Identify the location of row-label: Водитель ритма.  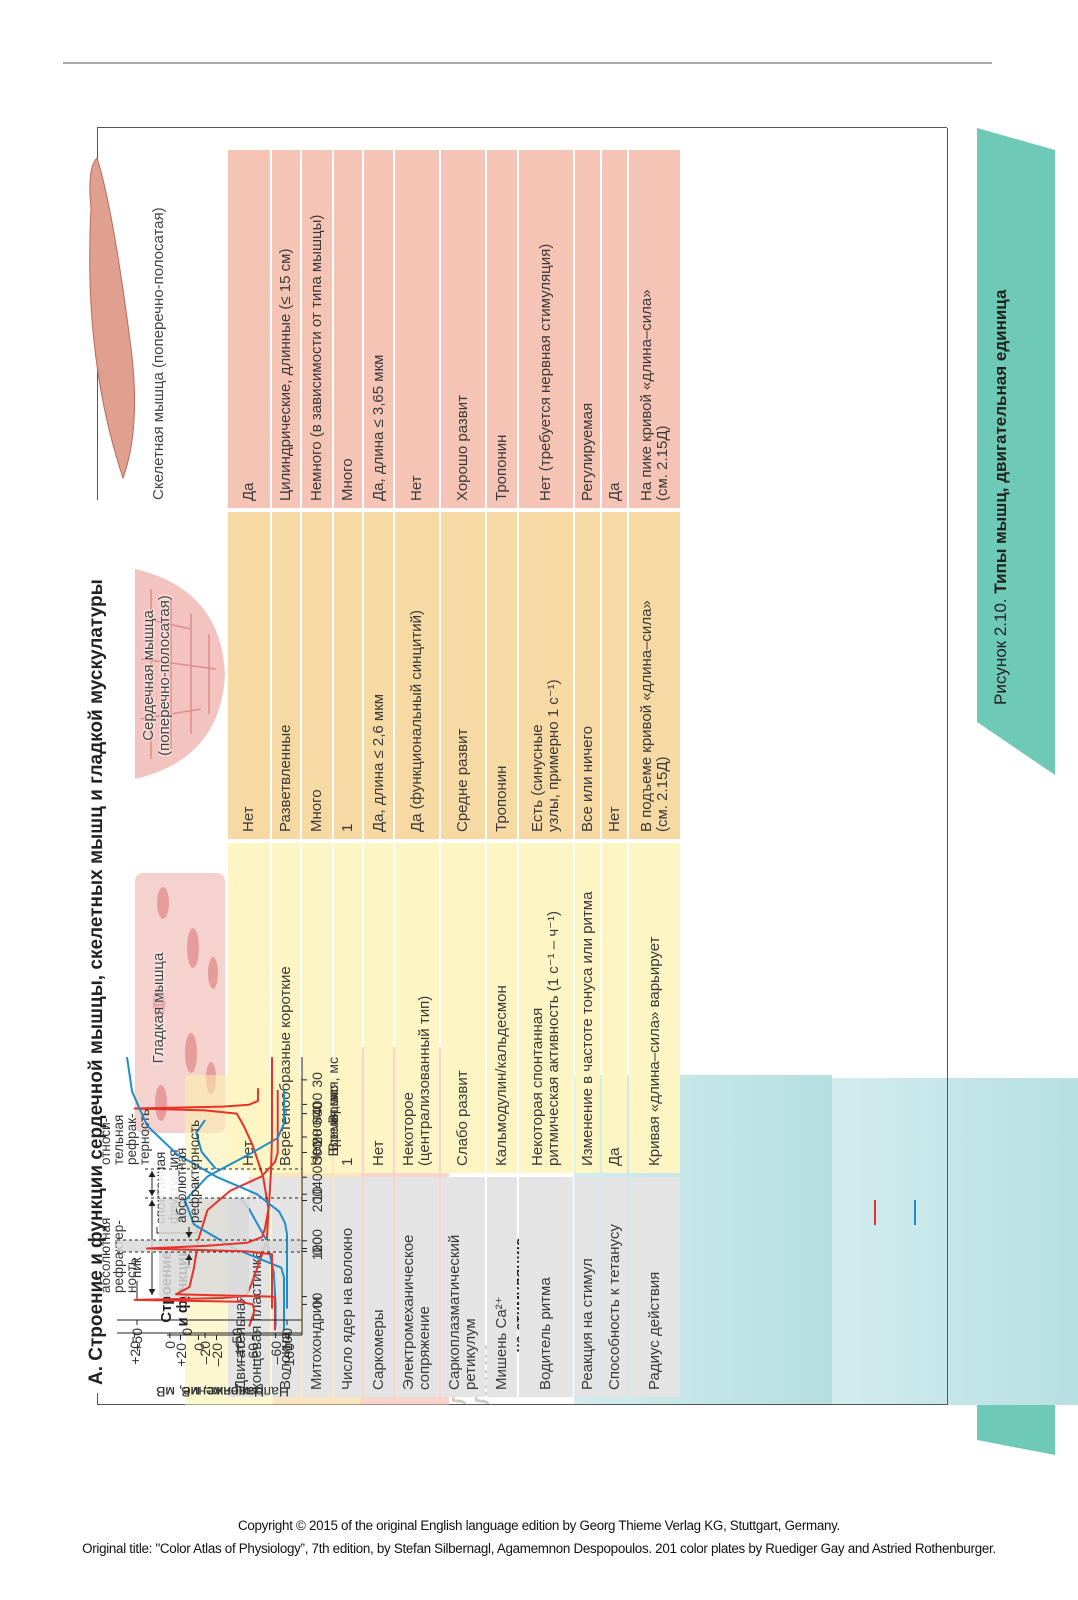
(546, 1287).